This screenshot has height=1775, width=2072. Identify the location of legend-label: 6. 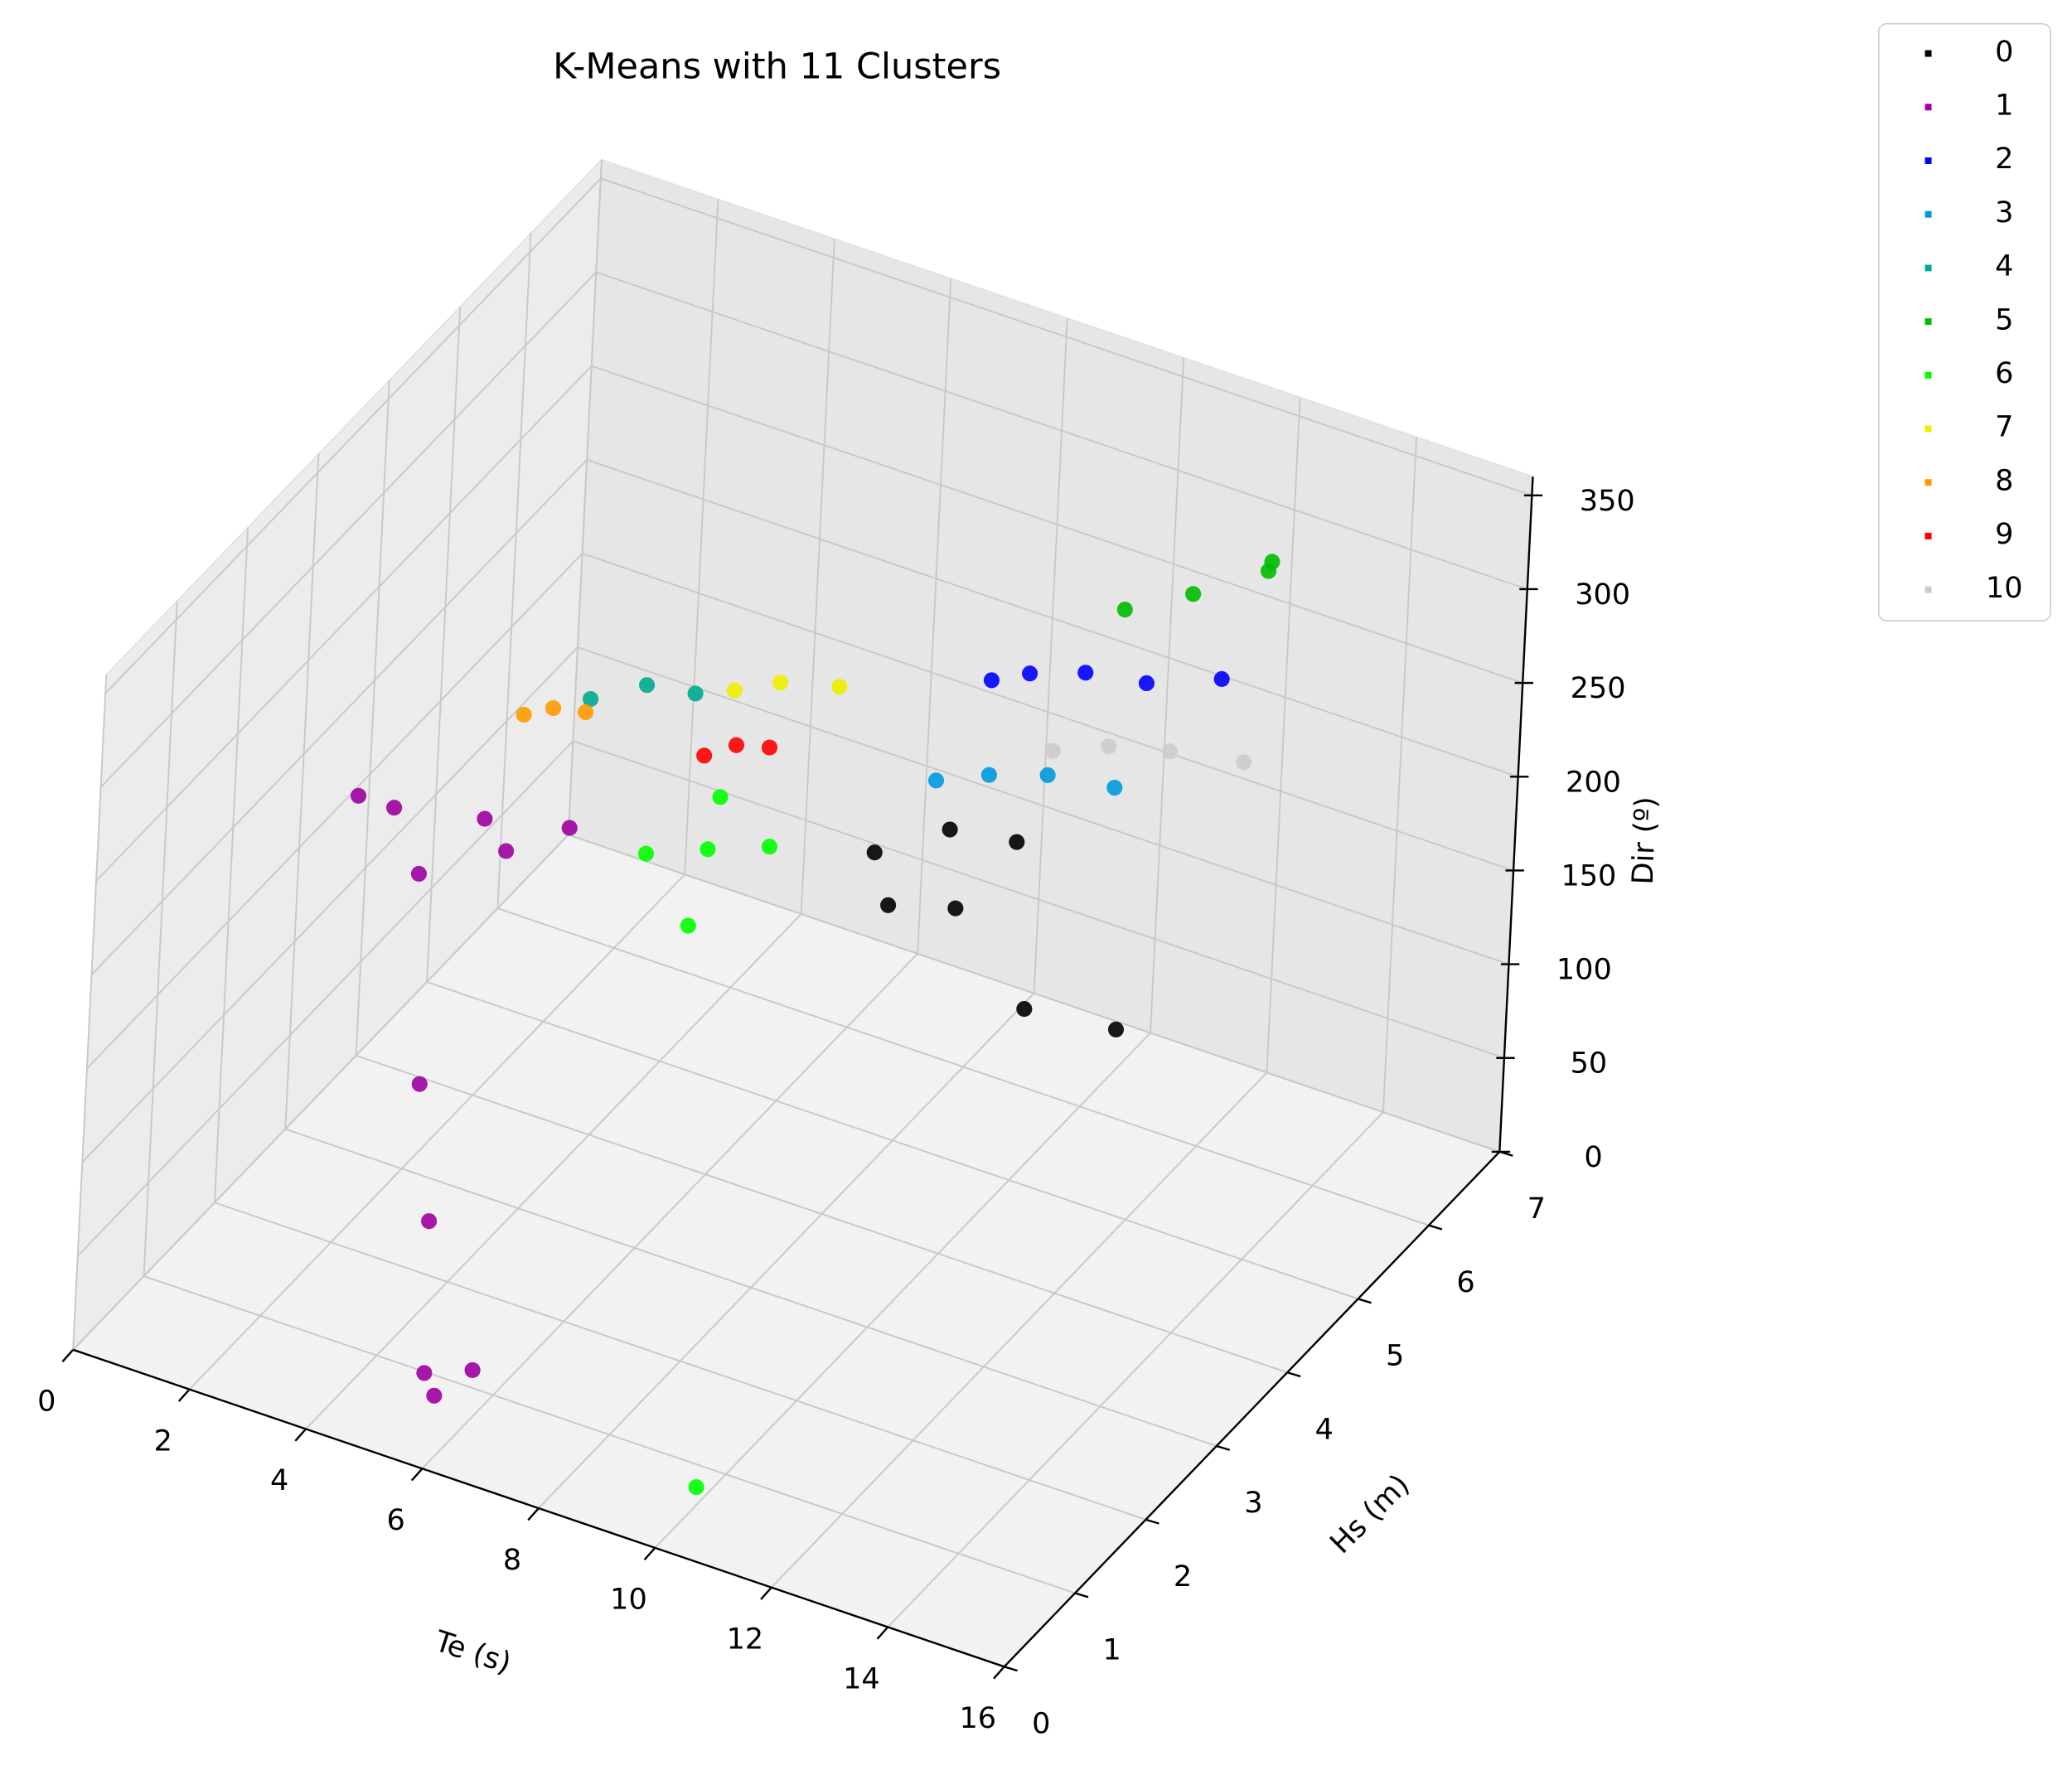
(2004, 373).